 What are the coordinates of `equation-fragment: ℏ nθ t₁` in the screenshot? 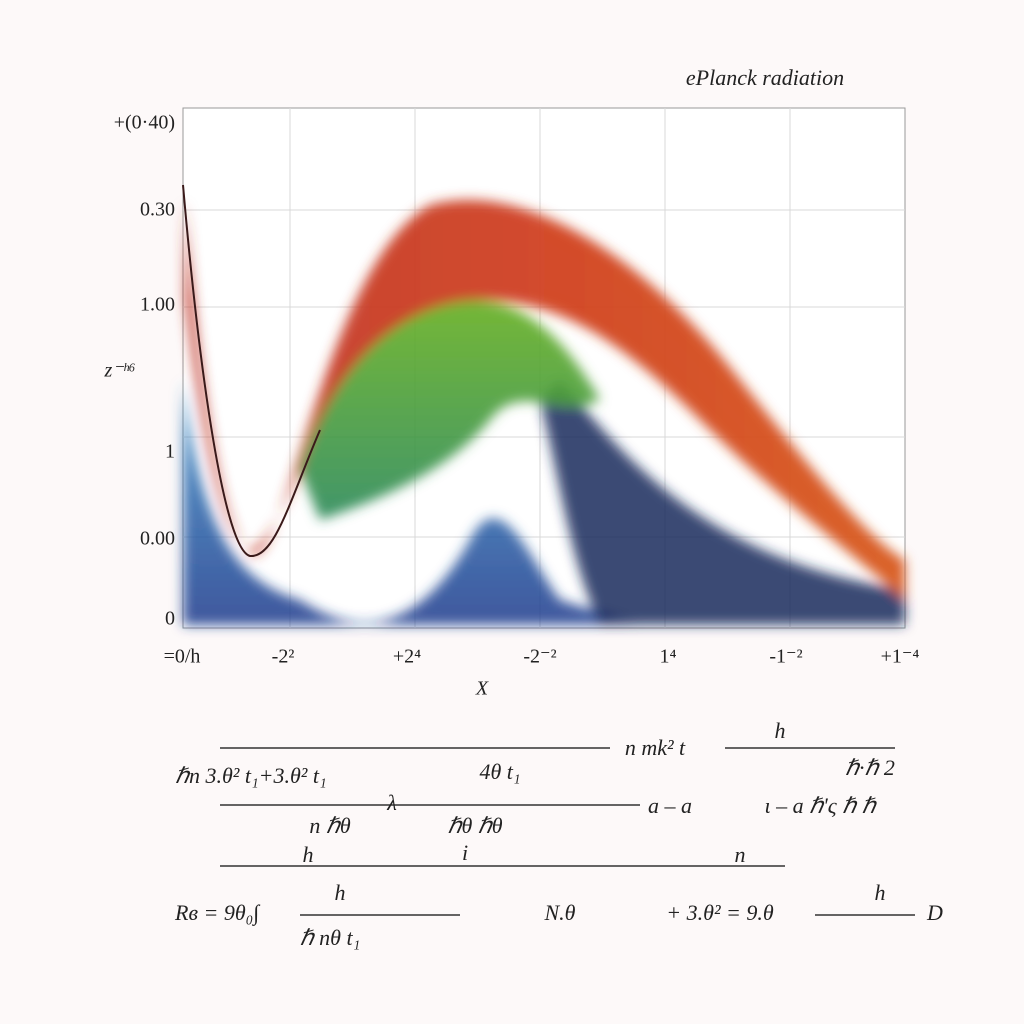 It's located at (330, 937).